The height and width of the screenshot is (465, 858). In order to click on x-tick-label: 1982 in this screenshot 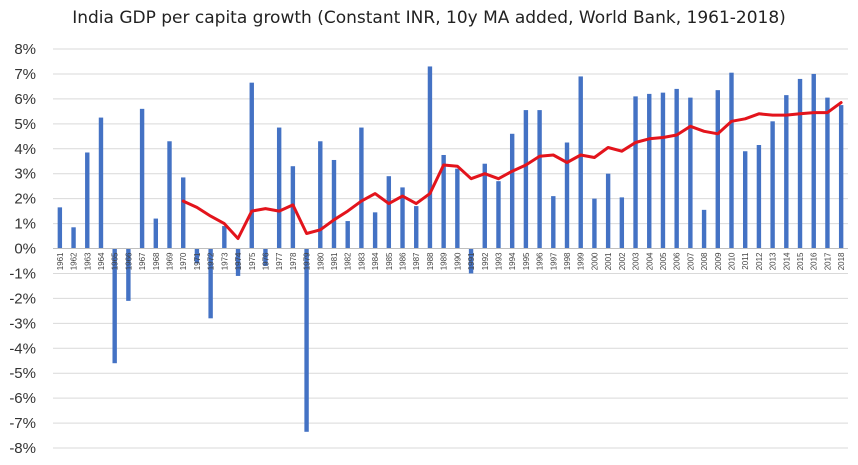, I will do `click(348, 261)`.